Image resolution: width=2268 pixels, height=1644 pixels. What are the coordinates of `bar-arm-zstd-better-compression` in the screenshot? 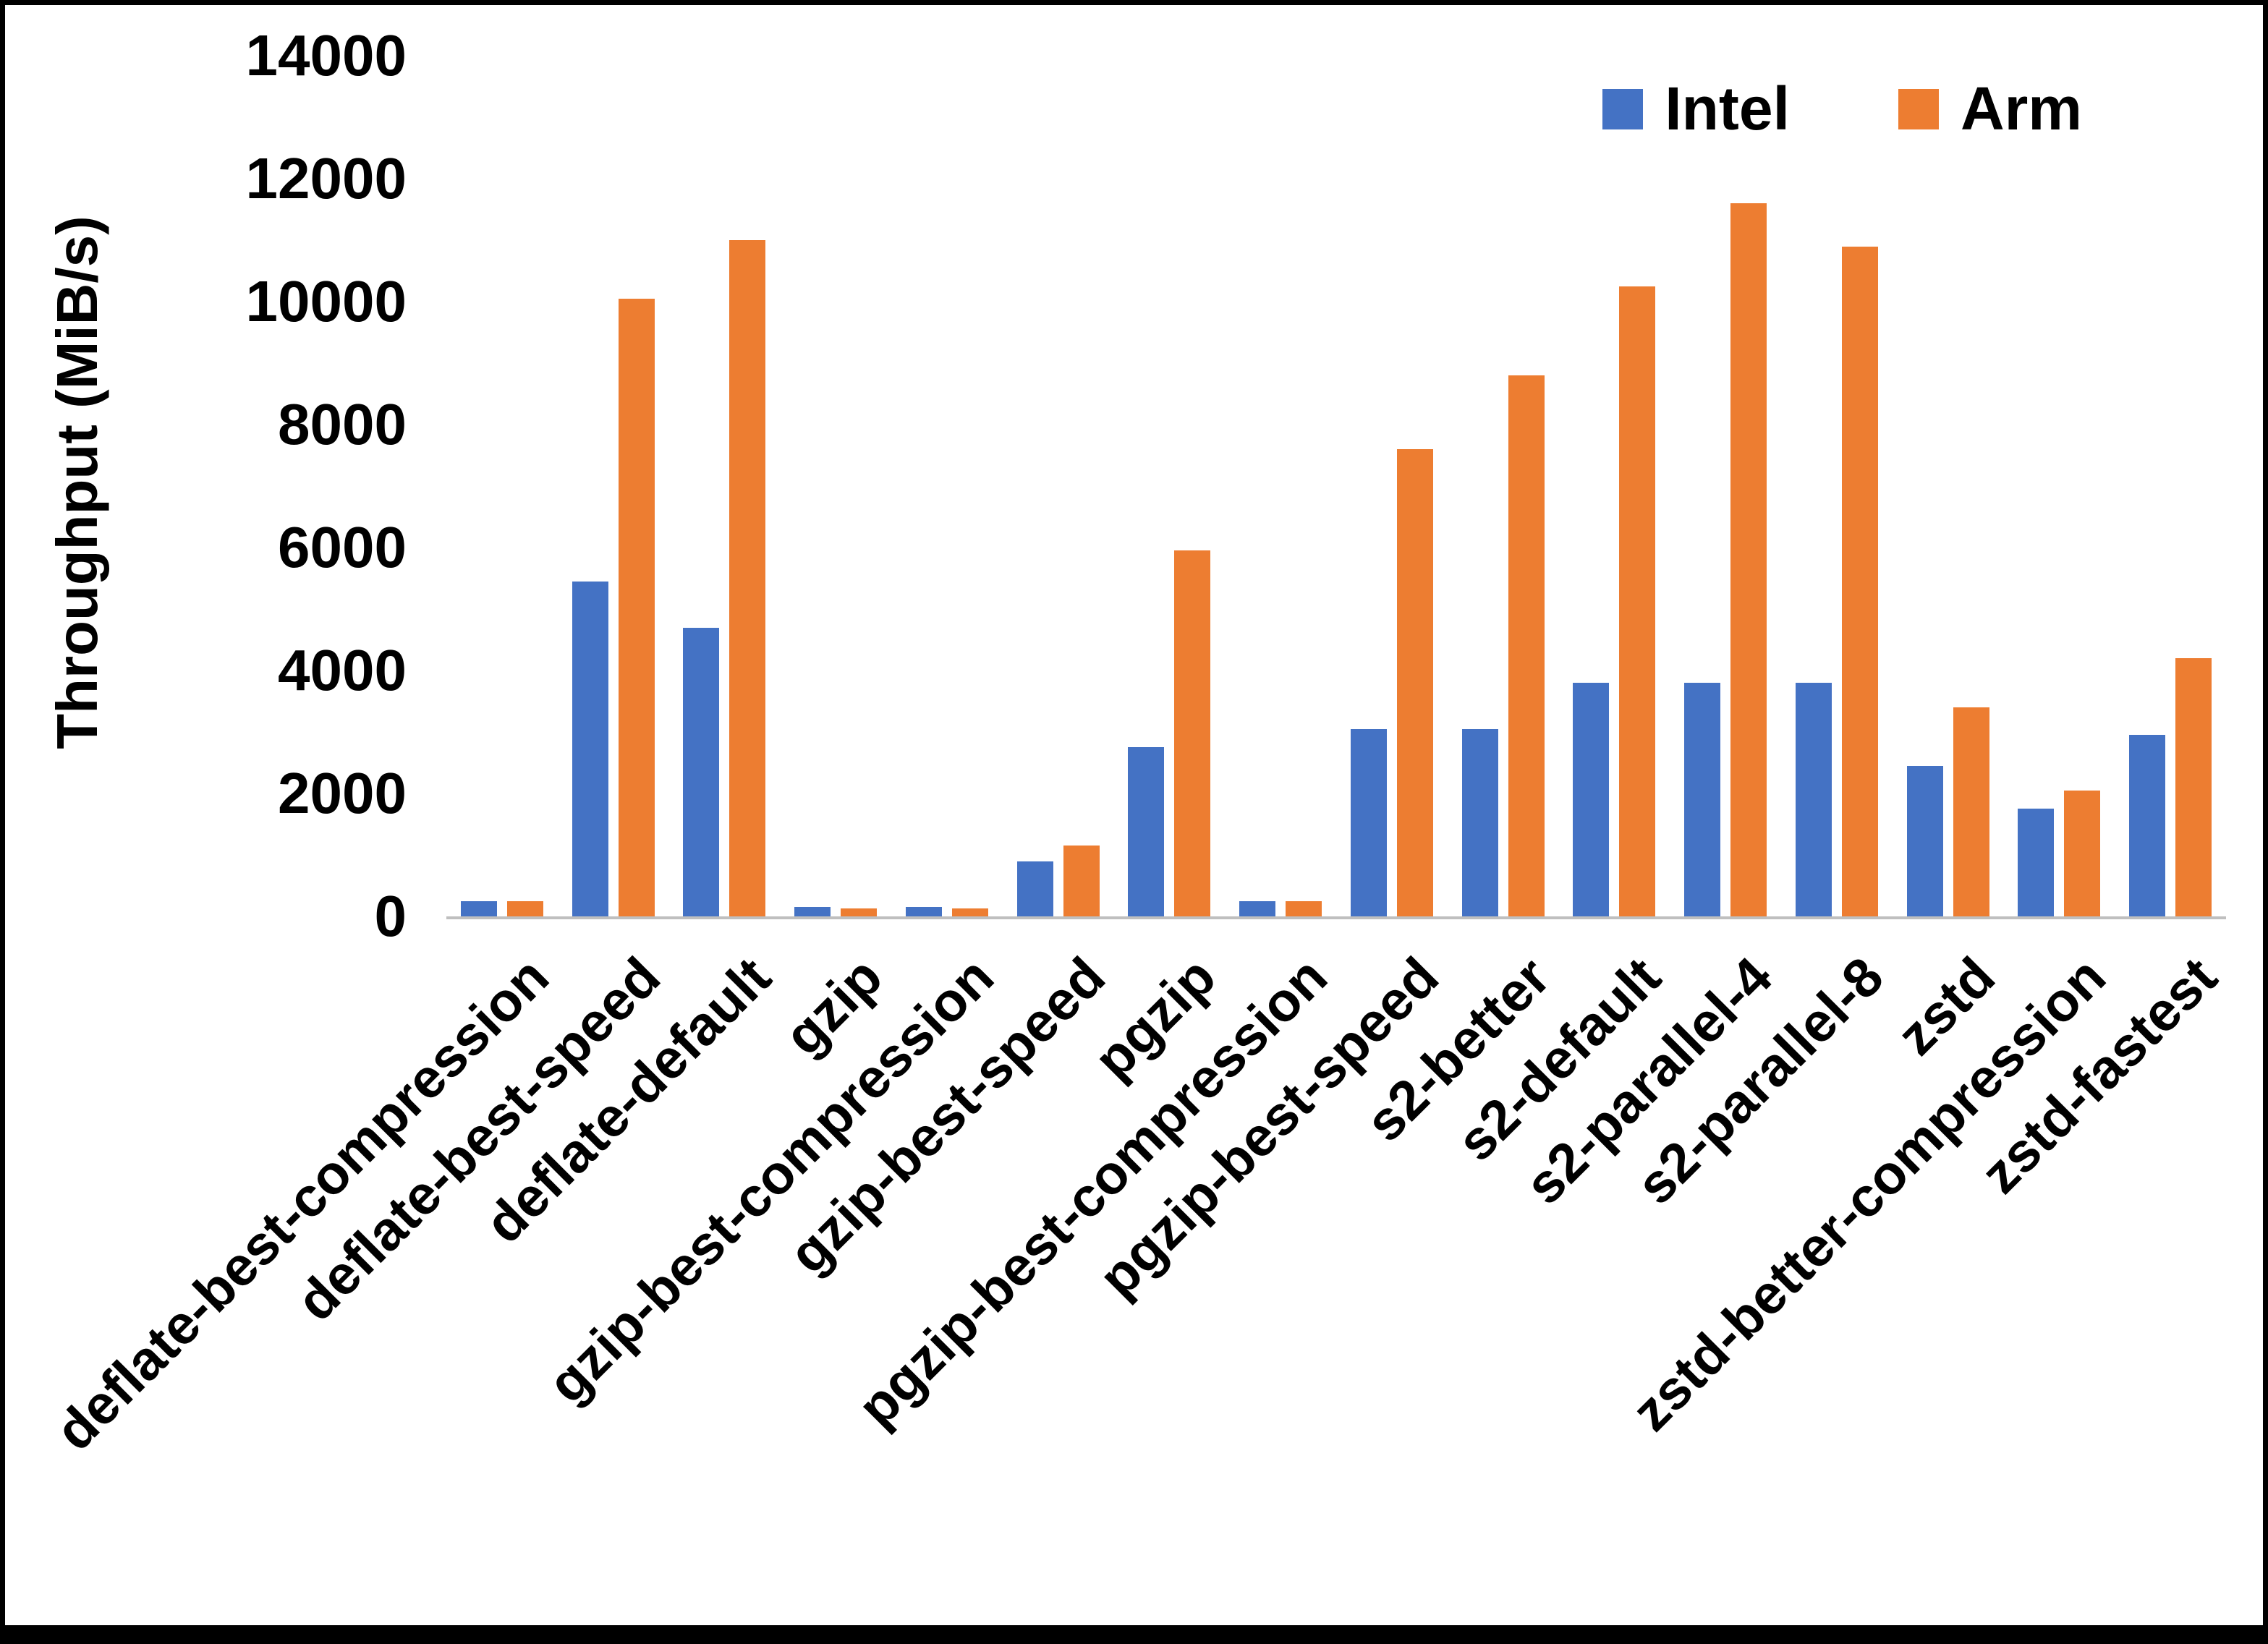 It's located at (2082, 853).